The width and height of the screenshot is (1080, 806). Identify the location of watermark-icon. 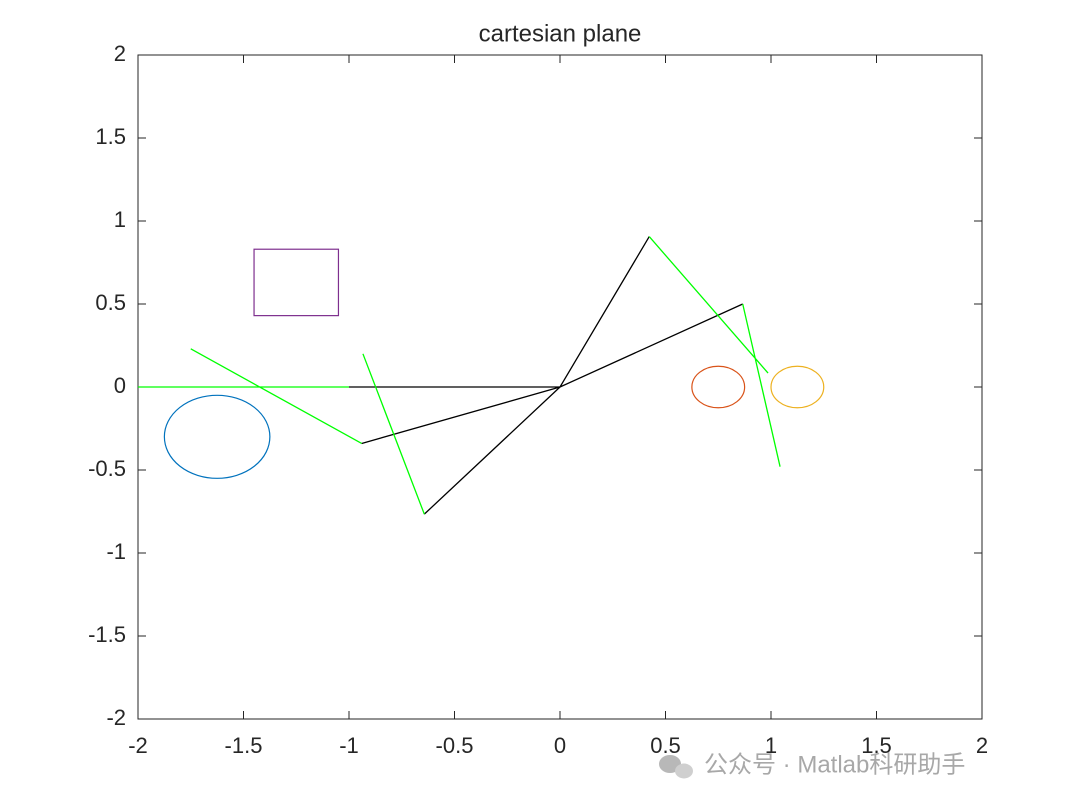
(676, 767).